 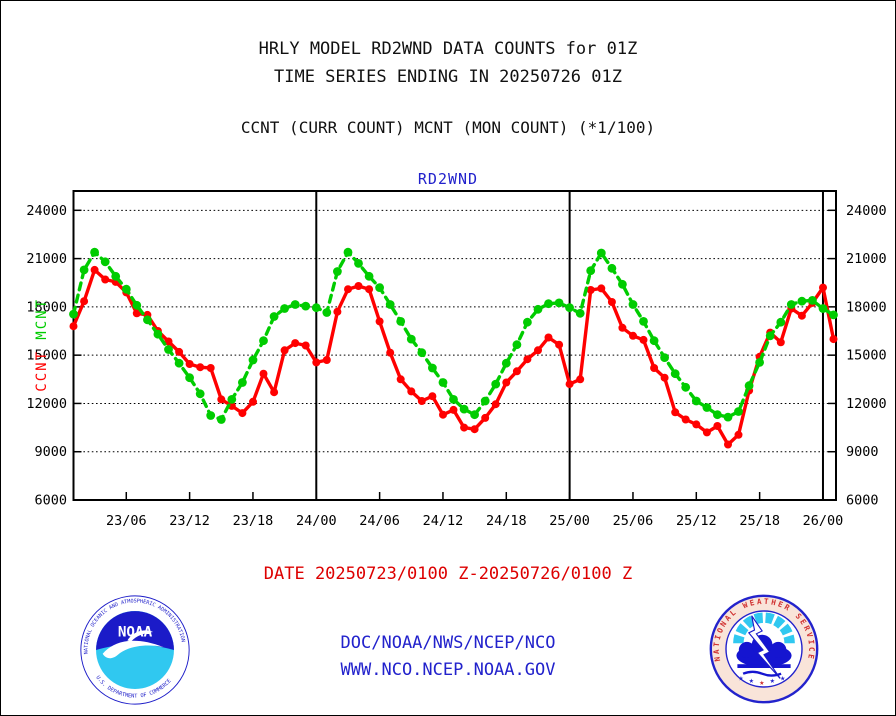 I want to click on svg-text: 24/18, so click(x=506, y=521).